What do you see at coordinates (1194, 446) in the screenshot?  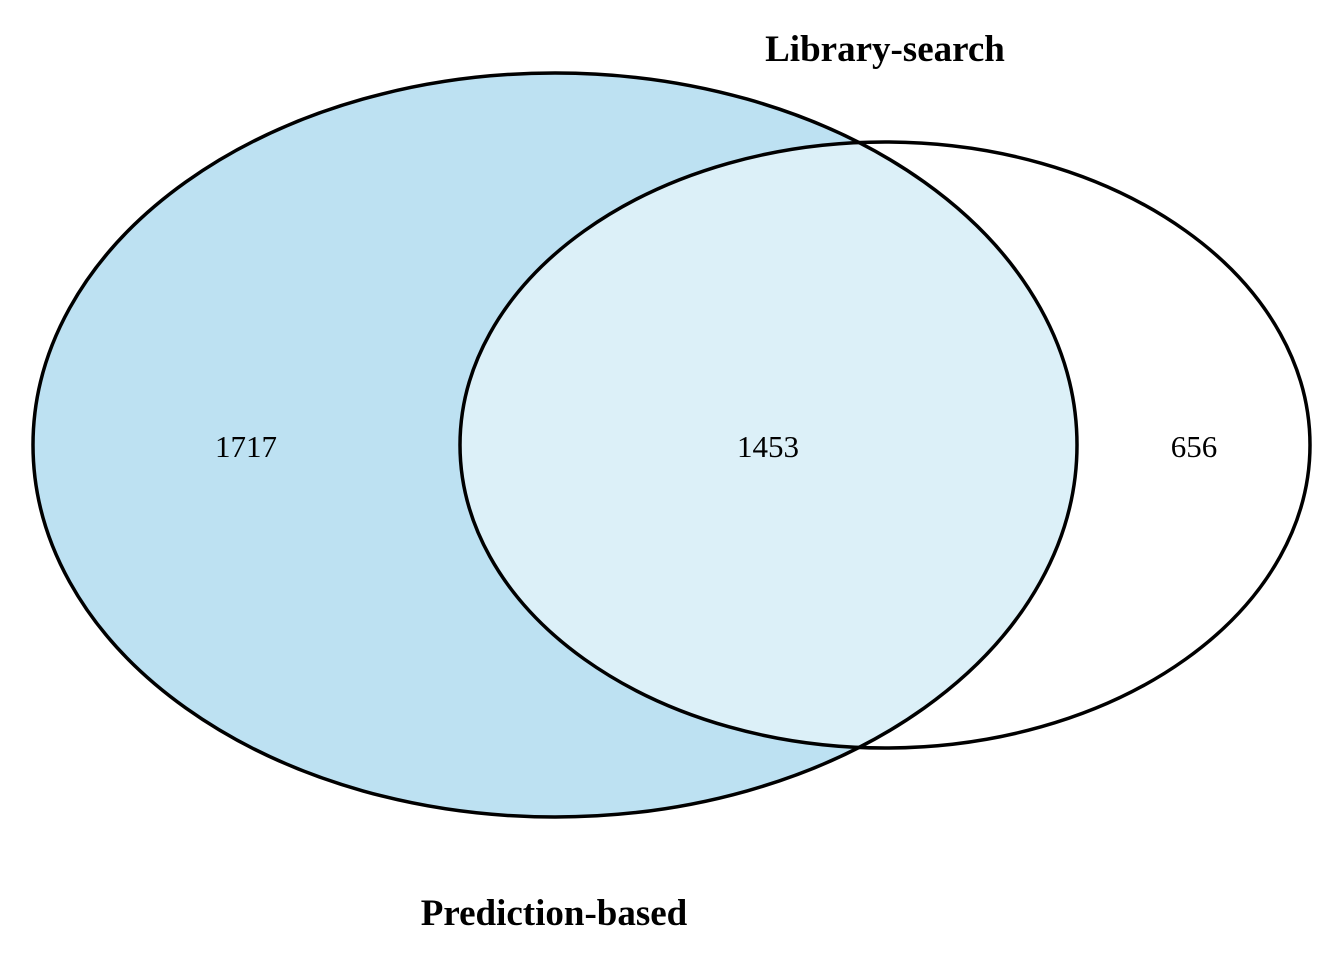 I see `library-only-count: 656` at bounding box center [1194, 446].